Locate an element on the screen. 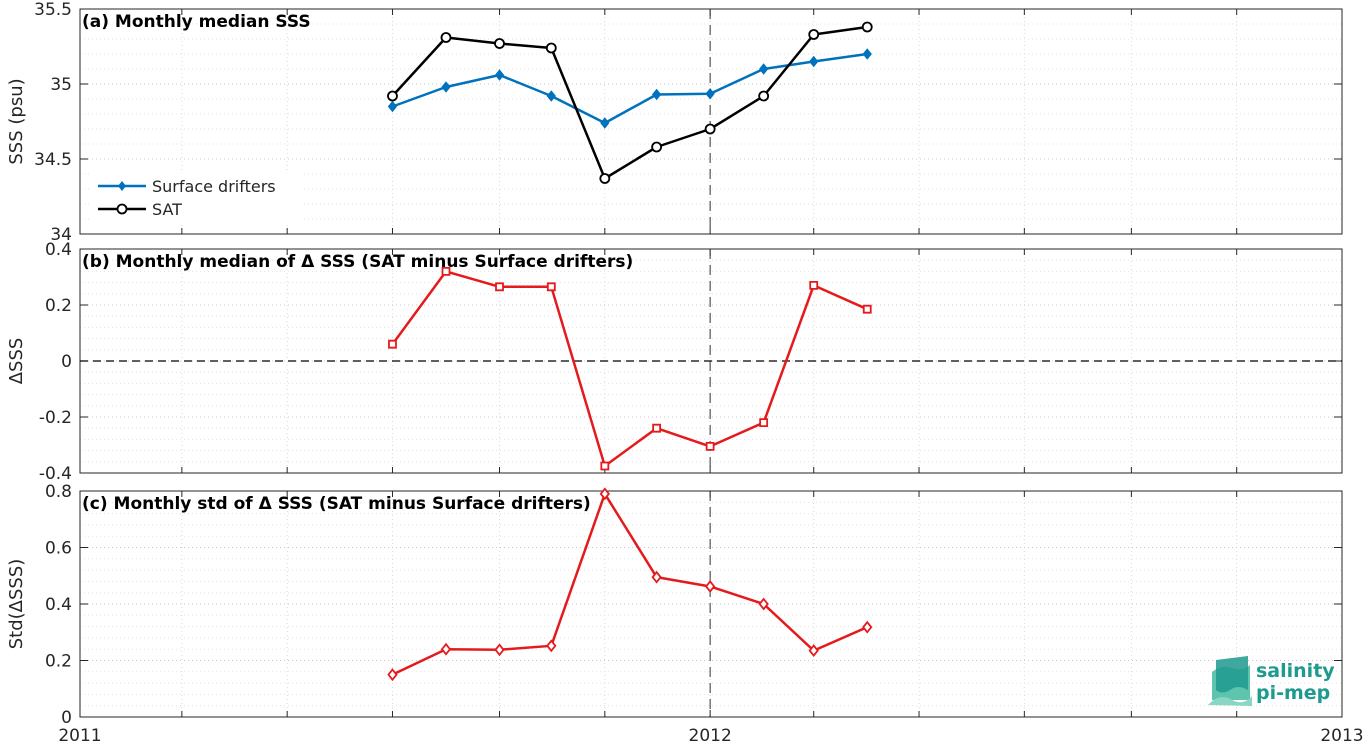  y-tick-label-0-3: 35.5 is located at coordinates (53, 10).